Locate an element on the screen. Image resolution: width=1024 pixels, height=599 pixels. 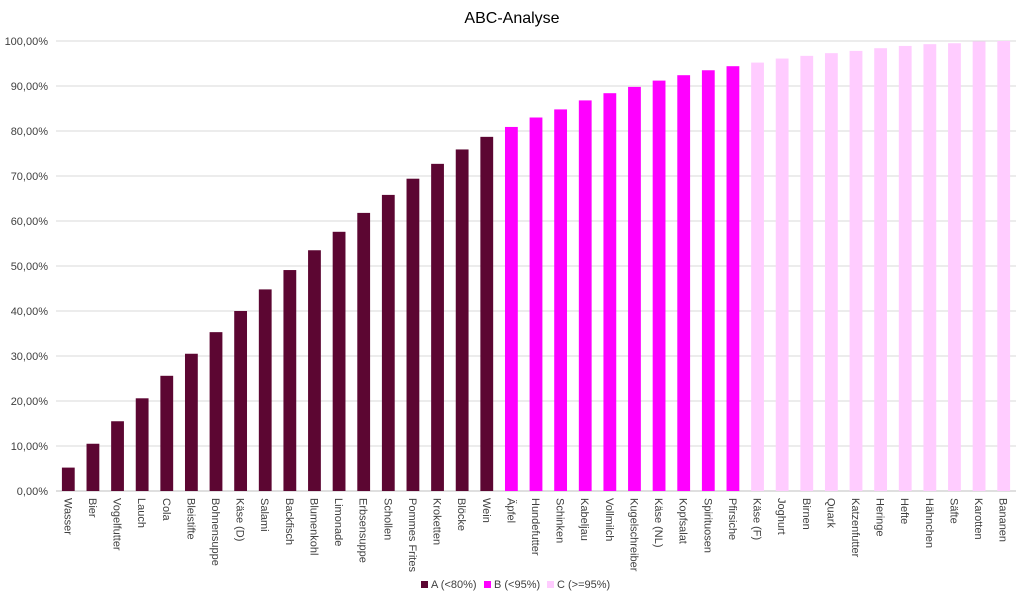
x-tick-label: Lauch is located at coordinates (141, 513).